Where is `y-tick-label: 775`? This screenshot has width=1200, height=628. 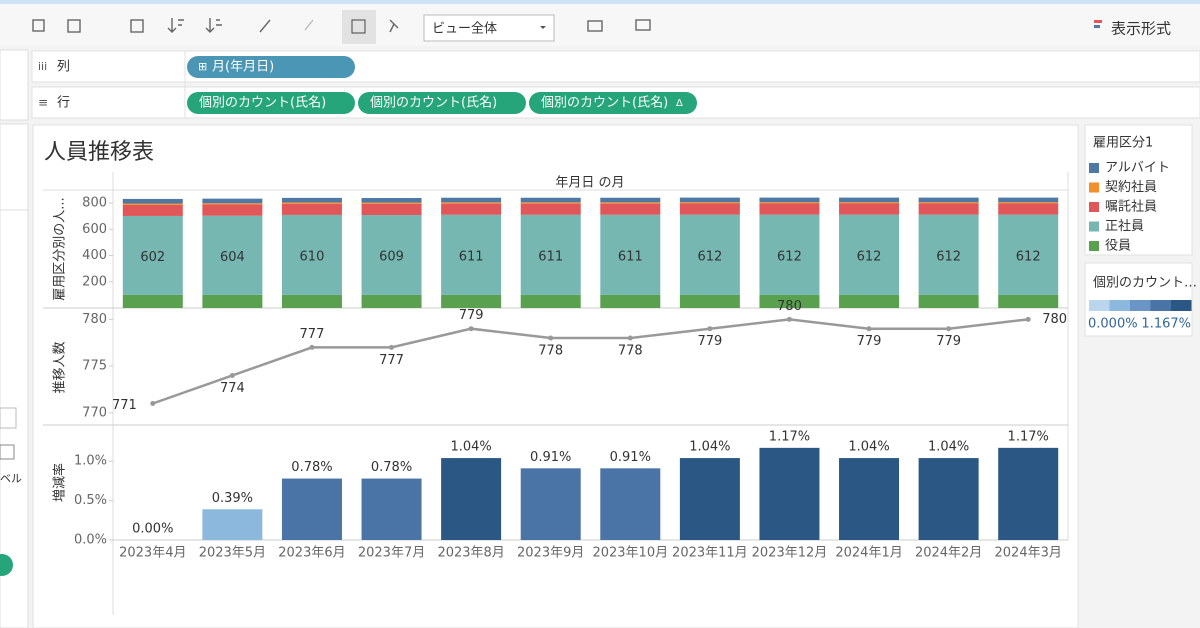
y-tick-label: 775 is located at coordinates (94, 366).